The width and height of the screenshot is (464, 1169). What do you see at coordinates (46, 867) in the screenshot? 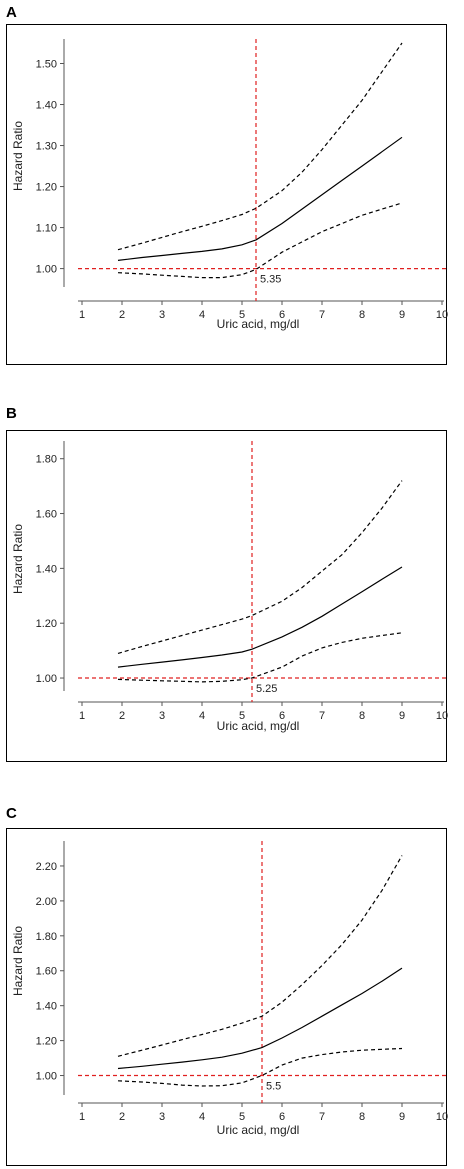
I see `y-tick-label: 2.20` at bounding box center [46, 867].